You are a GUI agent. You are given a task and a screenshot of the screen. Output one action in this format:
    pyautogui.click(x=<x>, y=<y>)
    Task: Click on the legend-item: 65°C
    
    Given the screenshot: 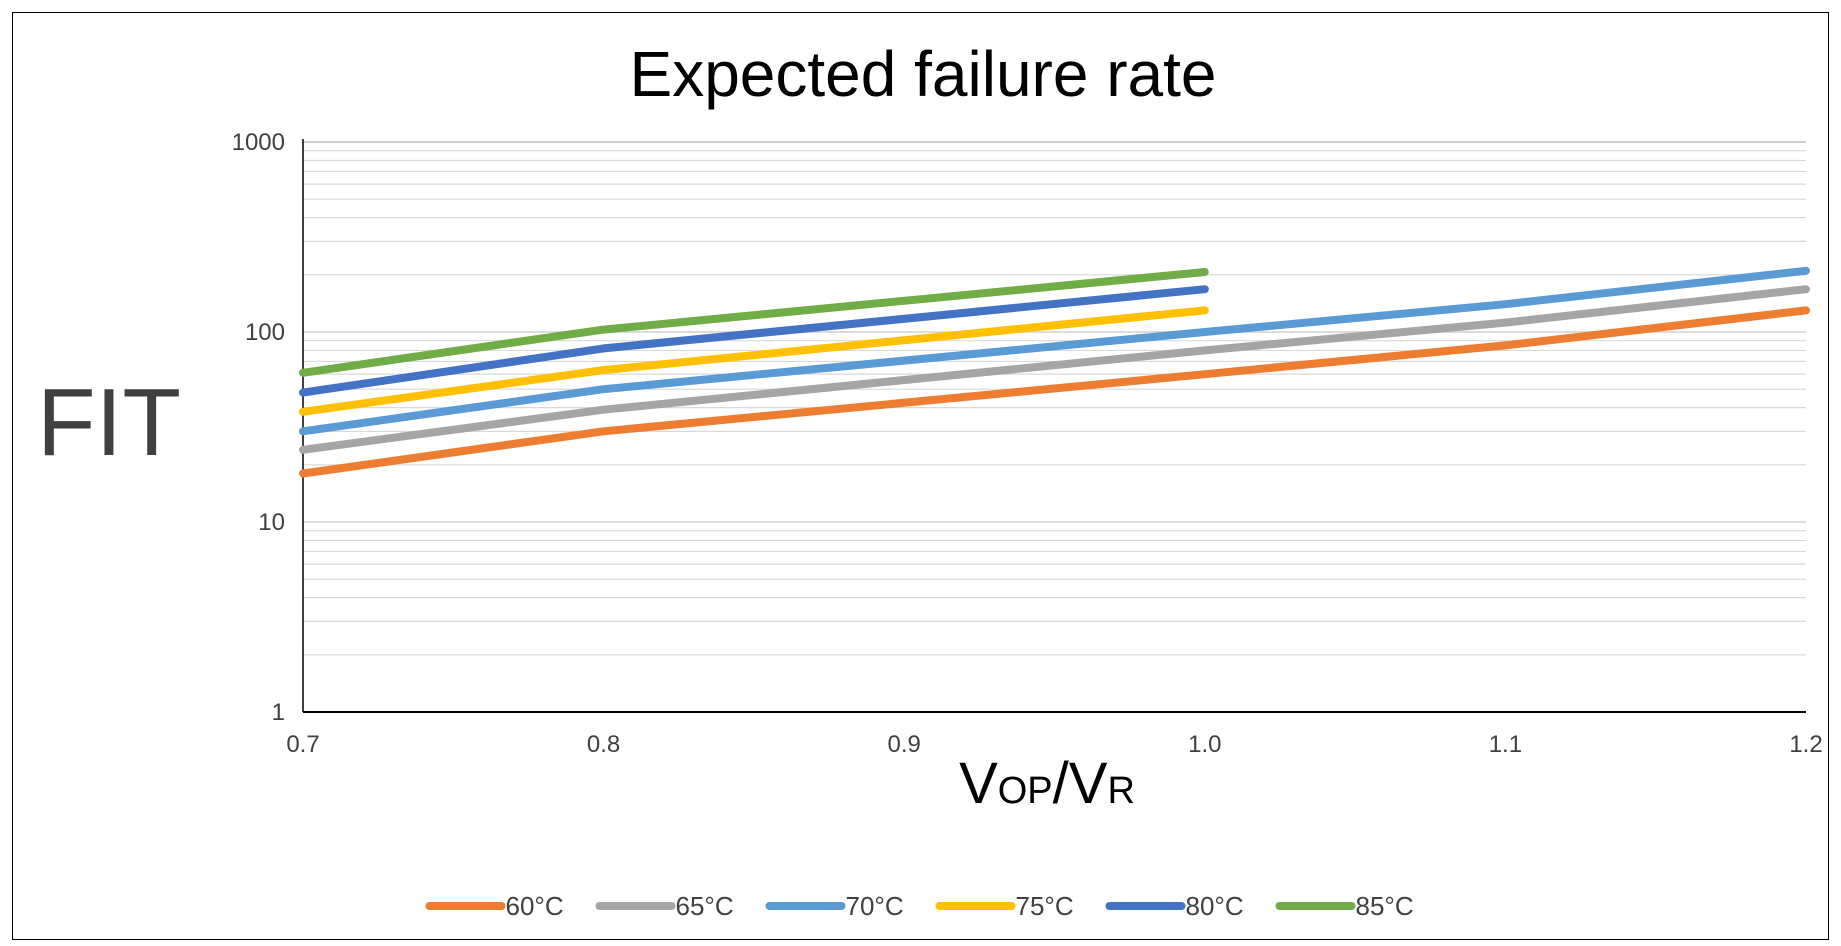 What is the action you would take?
    pyautogui.click(x=664, y=906)
    